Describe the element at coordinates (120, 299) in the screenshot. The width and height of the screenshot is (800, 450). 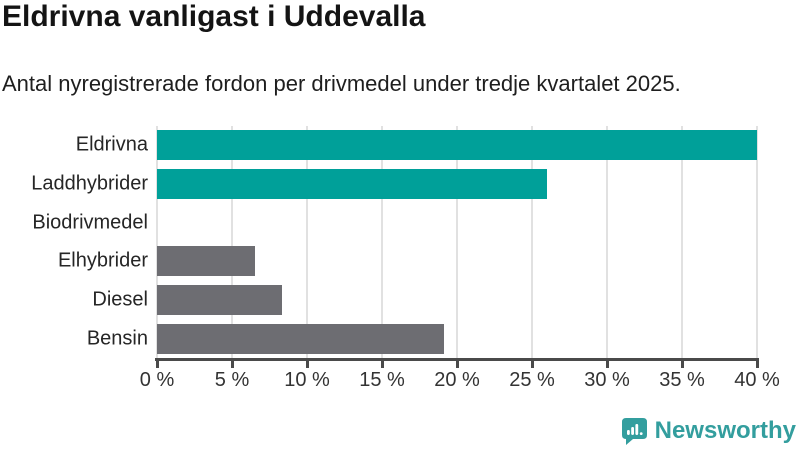
I see `category-label-diesel: Diesel` at that location.